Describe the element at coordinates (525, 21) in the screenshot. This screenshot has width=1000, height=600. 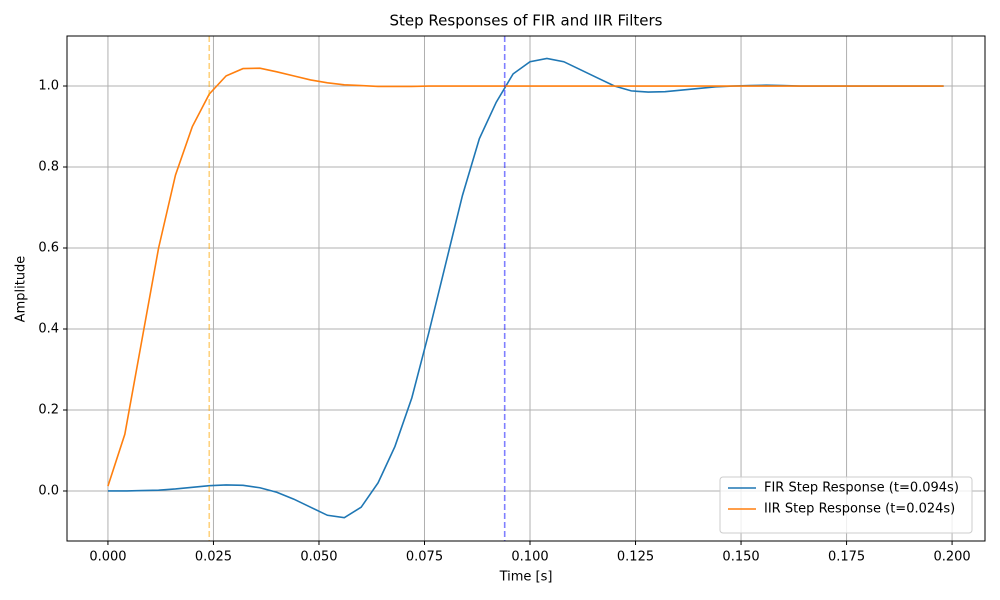
I see `chart-title: Step Responses of FIR and IIR Filters` at that location.